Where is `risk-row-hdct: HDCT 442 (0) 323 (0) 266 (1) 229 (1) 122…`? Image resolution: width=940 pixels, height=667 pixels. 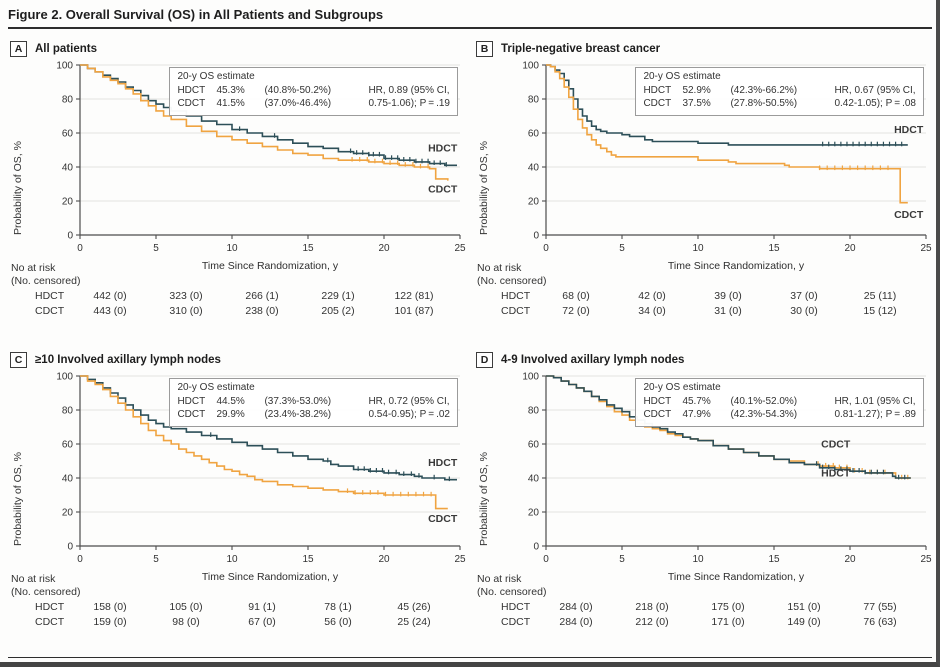 risk-row-hdct: HDCT 442 (0) 323 (0) 266 (1) 229 (1) 122… is located at coordinates (238, 296).